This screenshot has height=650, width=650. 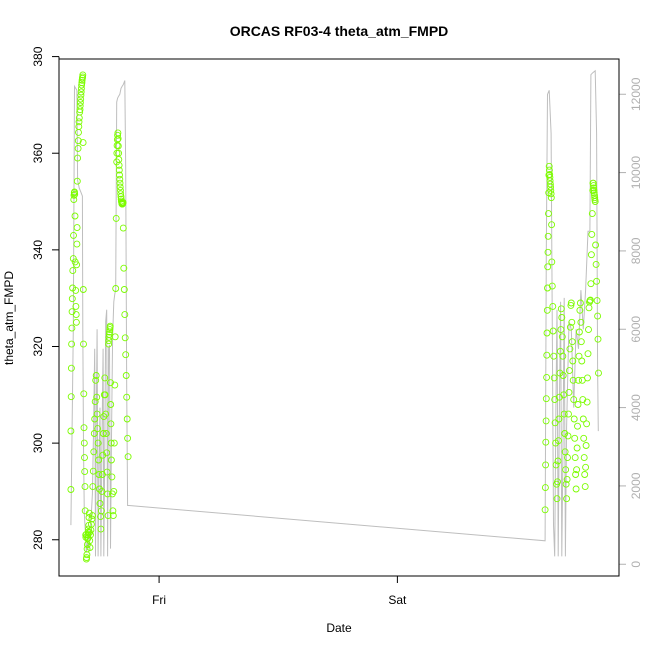 What do you see at coordinates (636, 94) in the screenshot?
I see `y2-tick-label: 12000` at bounding box center [636, 94].